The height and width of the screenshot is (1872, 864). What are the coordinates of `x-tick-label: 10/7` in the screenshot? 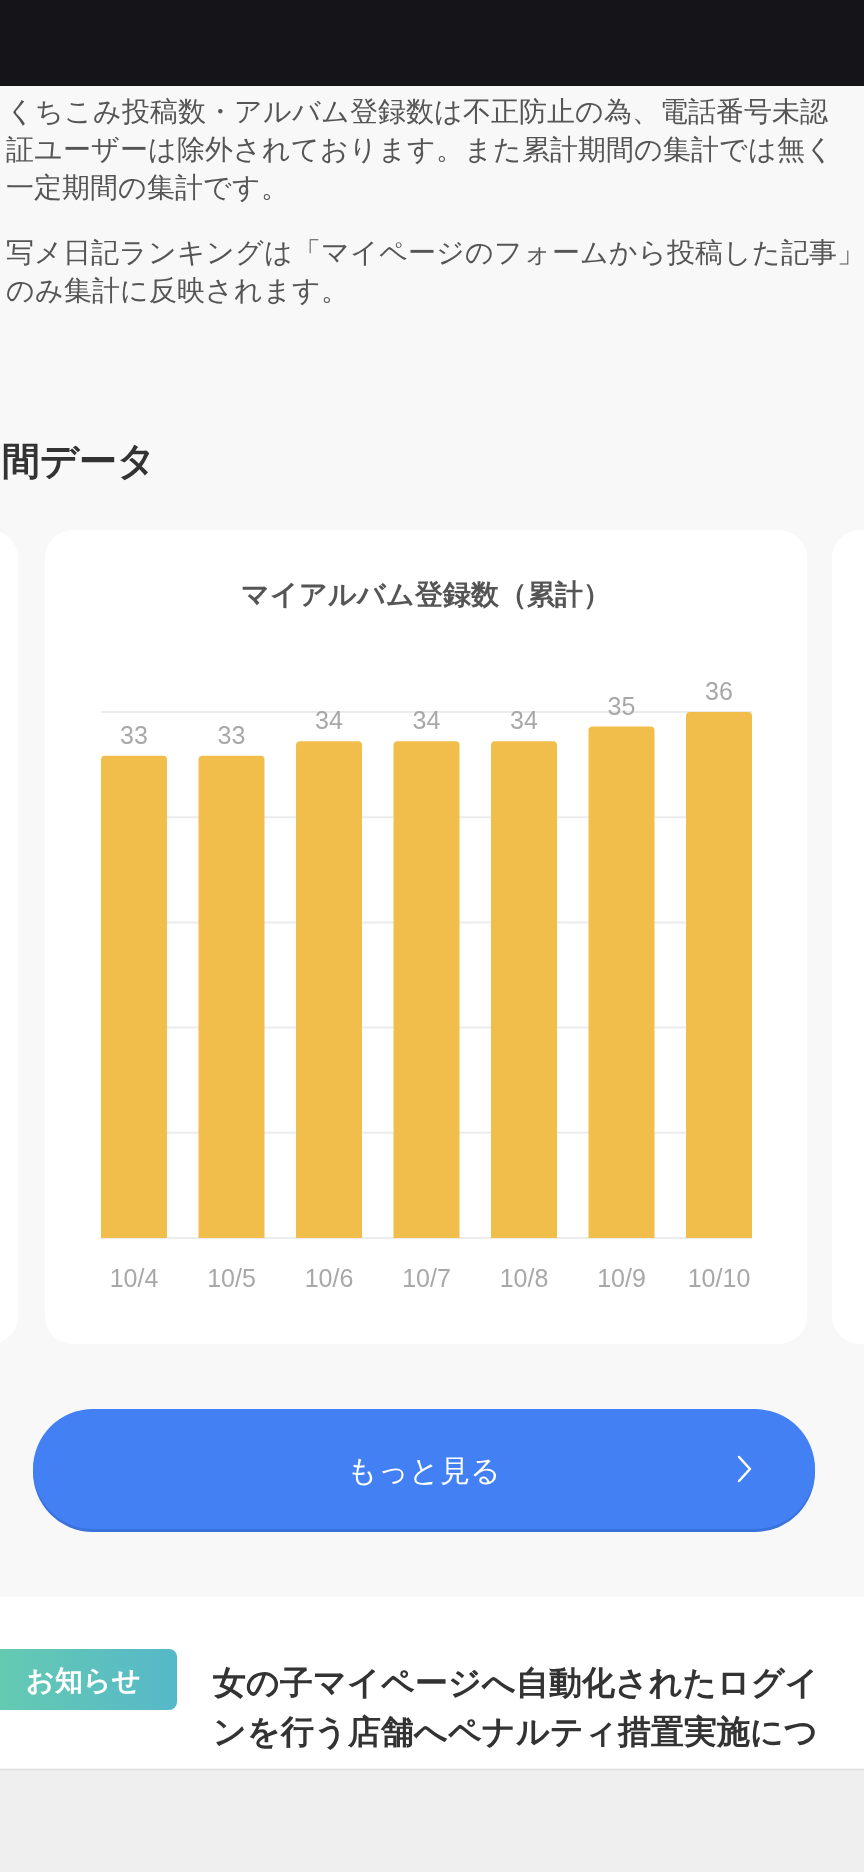 It's located at (426, 1278).